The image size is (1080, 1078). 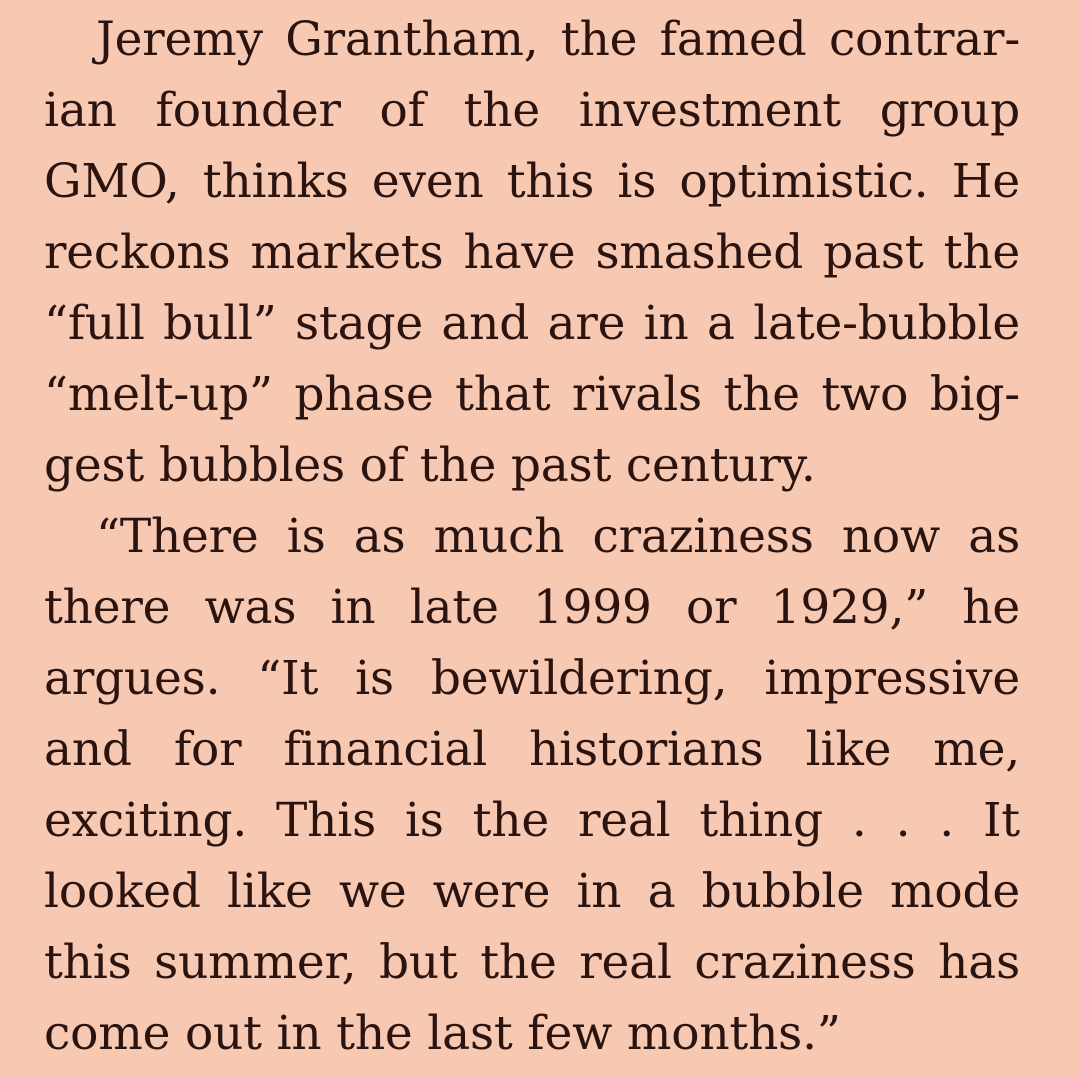 I want to click on text-line: this summer, but the real craziness has, so click(x=532, y=962).